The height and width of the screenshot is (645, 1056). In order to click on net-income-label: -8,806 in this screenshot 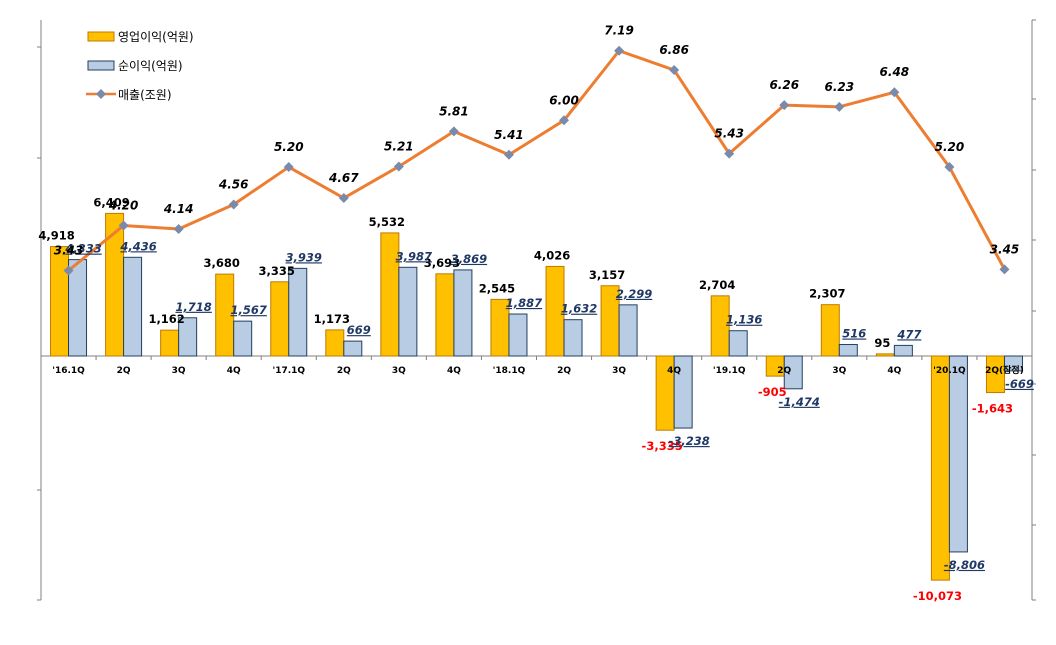, I will do `click(964, 565)`.